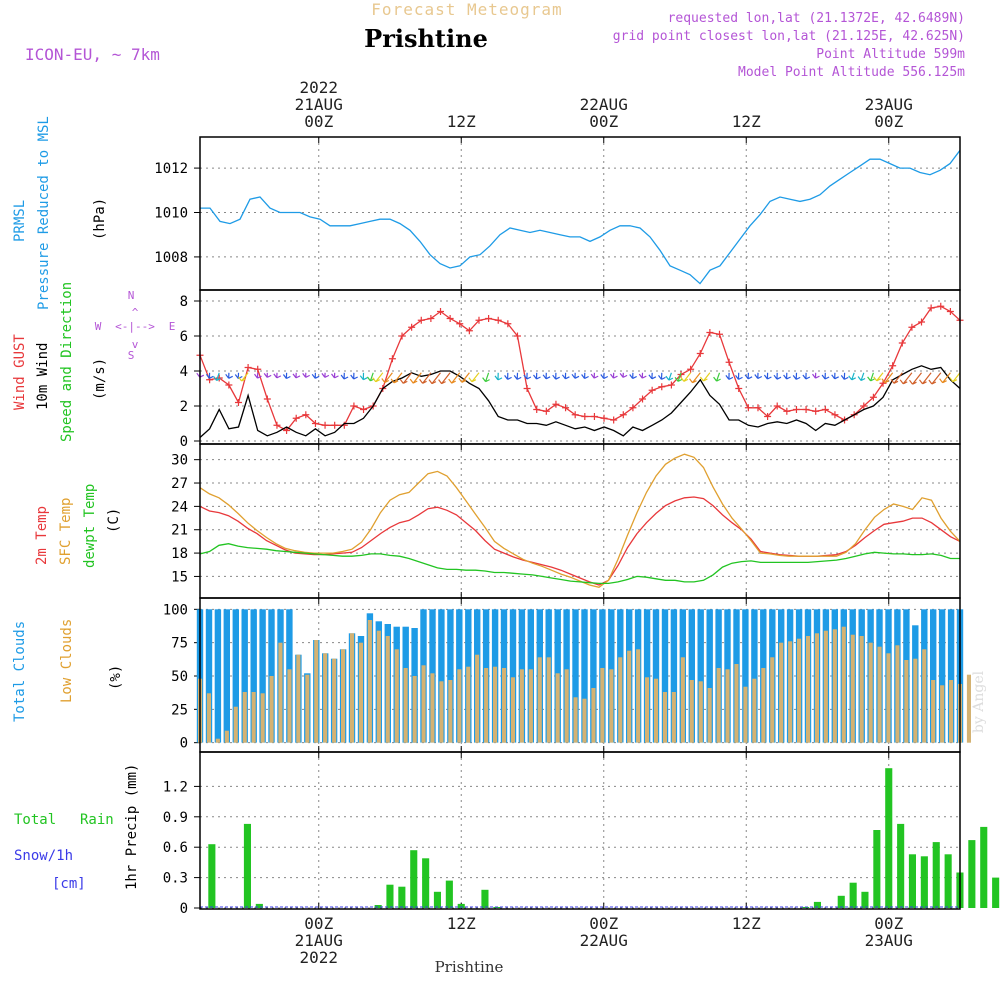  Describe the element at coordinates (67, 362) in the screenshot. I see `wind-dir-label: Speed and Direction` at that location.